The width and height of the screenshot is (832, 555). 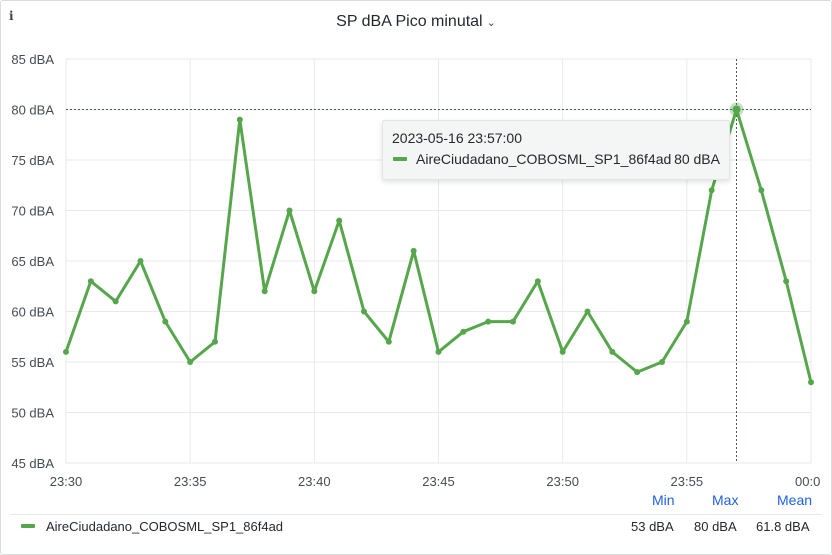 I want to click on panel-title: SP dBA Pico minutal ⌄, so click(x=416, y=22).